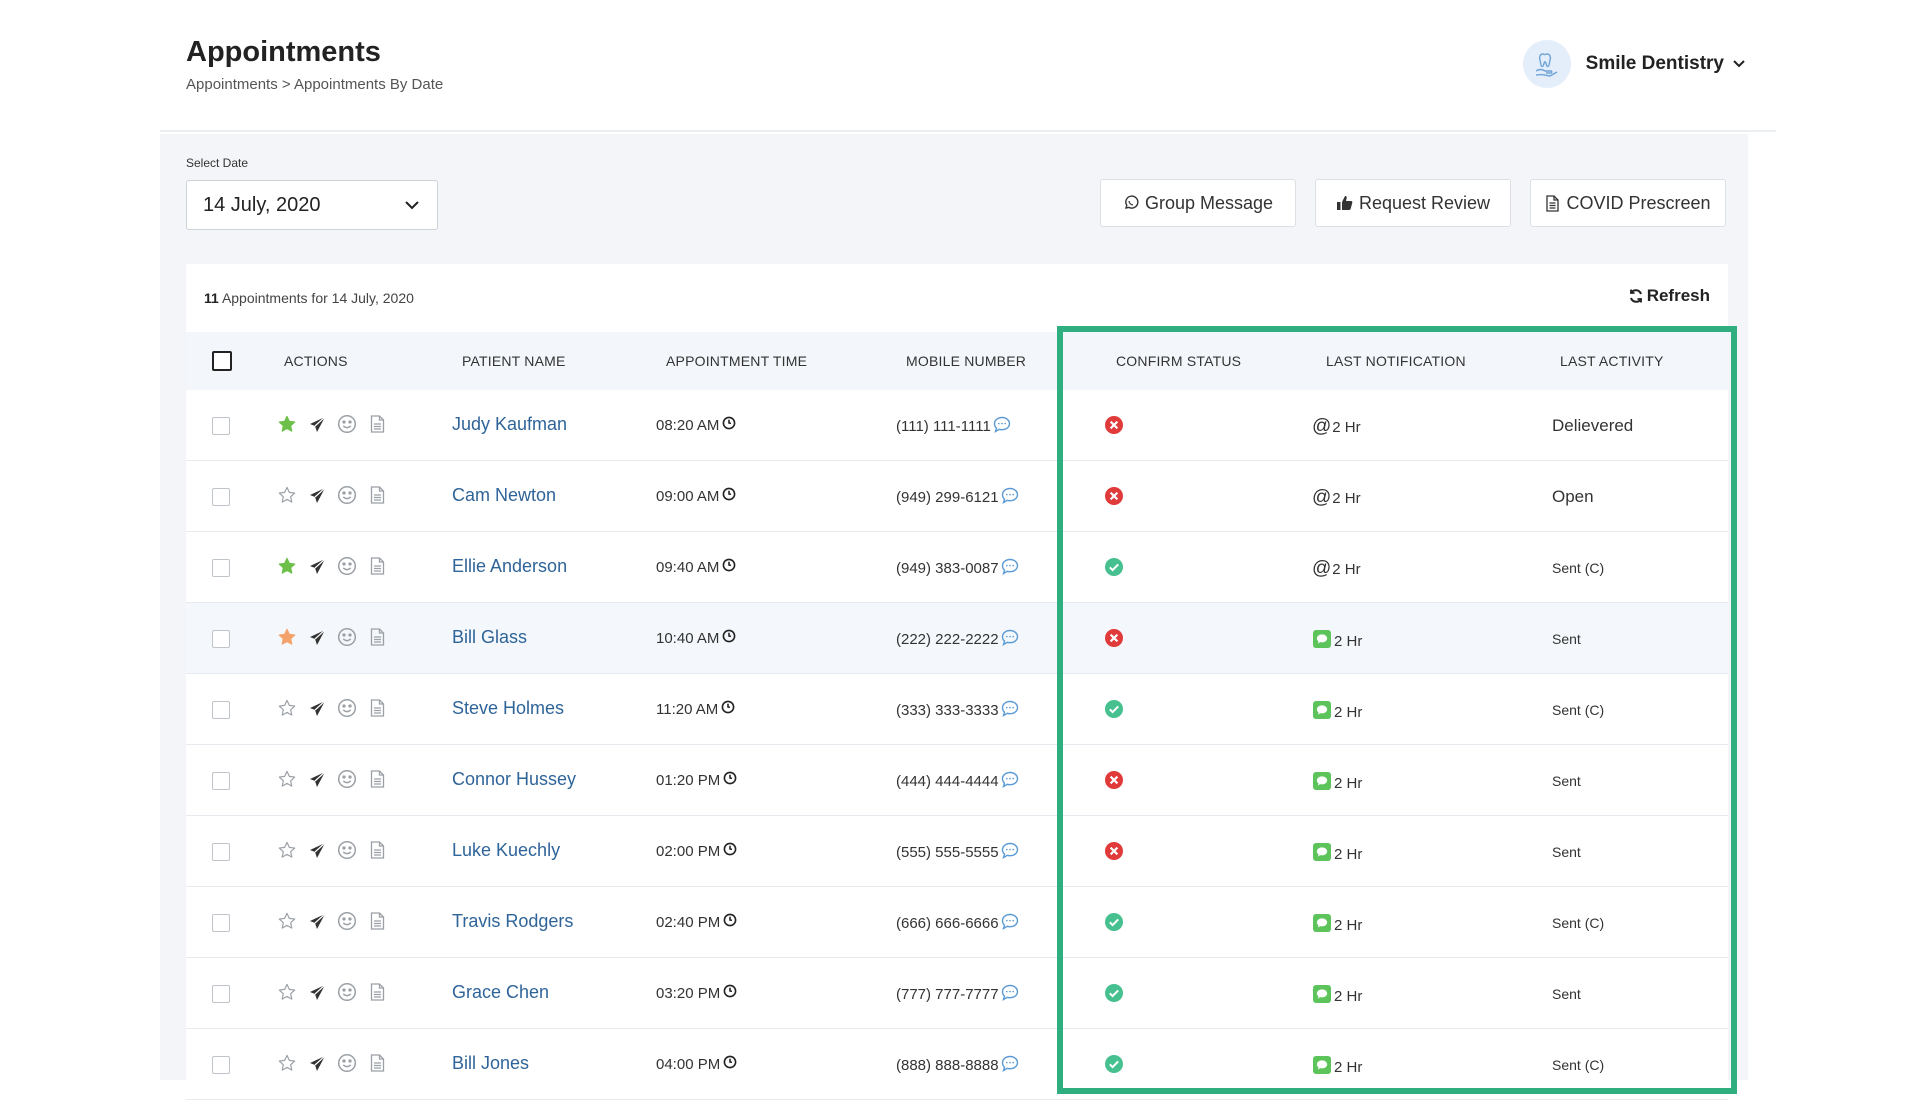  I want to click on refresh-button: Refresh, so click(1669, 296).